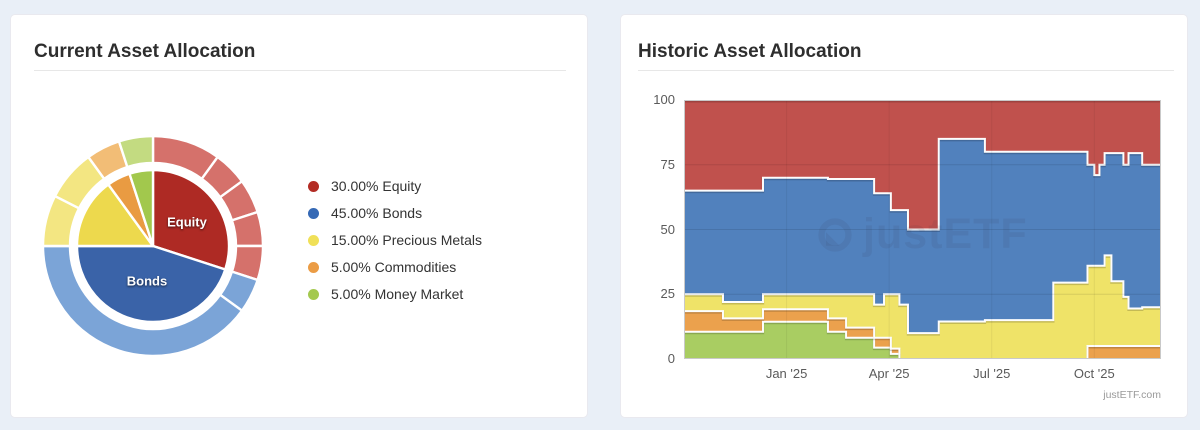  Describe the element at coordinates (115, 215) in the screenshot. I see `pie-slice-precious-metals` at that location.